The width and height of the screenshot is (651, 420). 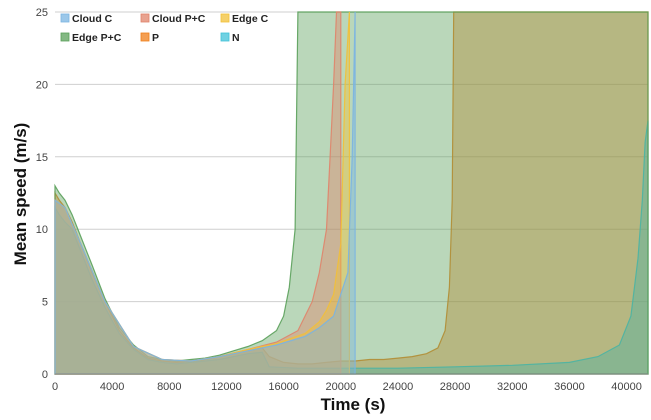 I want to click on legend-swatch-cloud-p-c, so click(x=145, y=18).